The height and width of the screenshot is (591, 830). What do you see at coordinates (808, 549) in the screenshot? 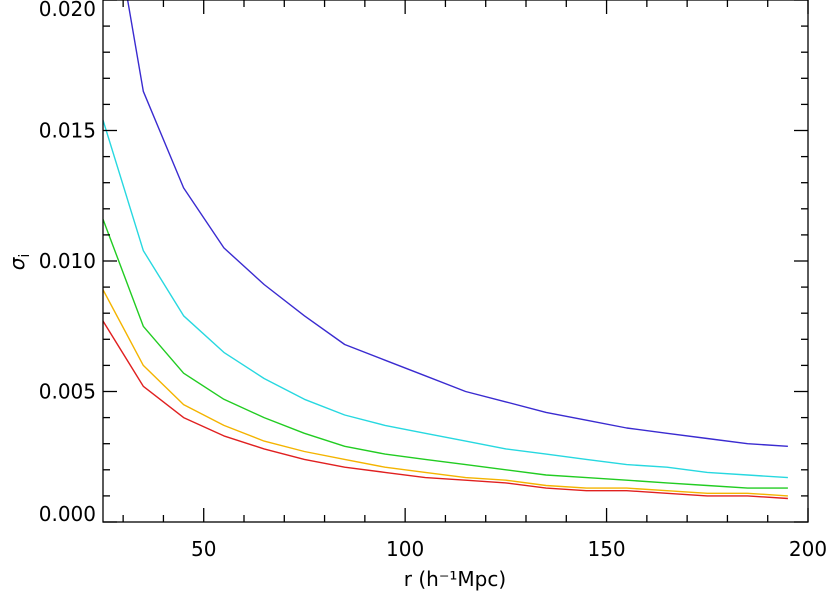
I see `x-tick-label: 200` at bounding box center [808, 549].